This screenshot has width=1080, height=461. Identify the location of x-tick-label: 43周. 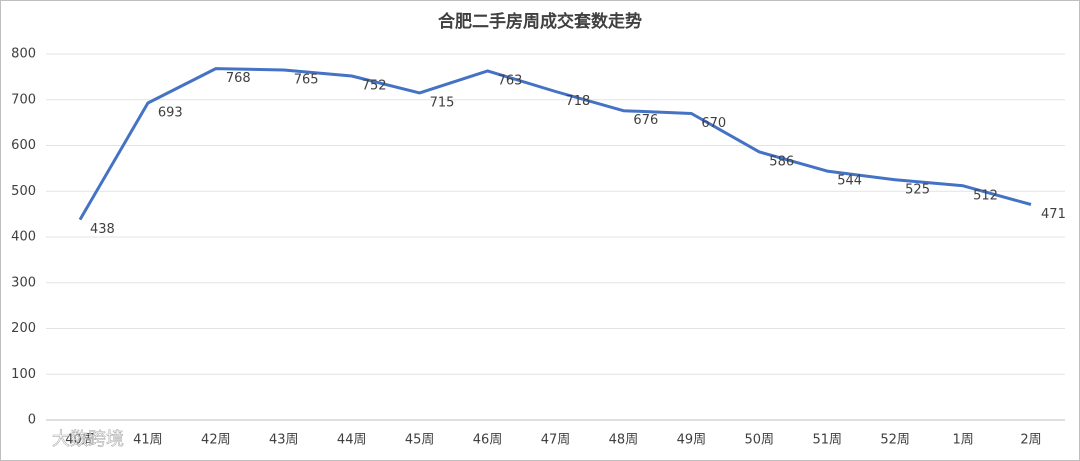
(284, 440).